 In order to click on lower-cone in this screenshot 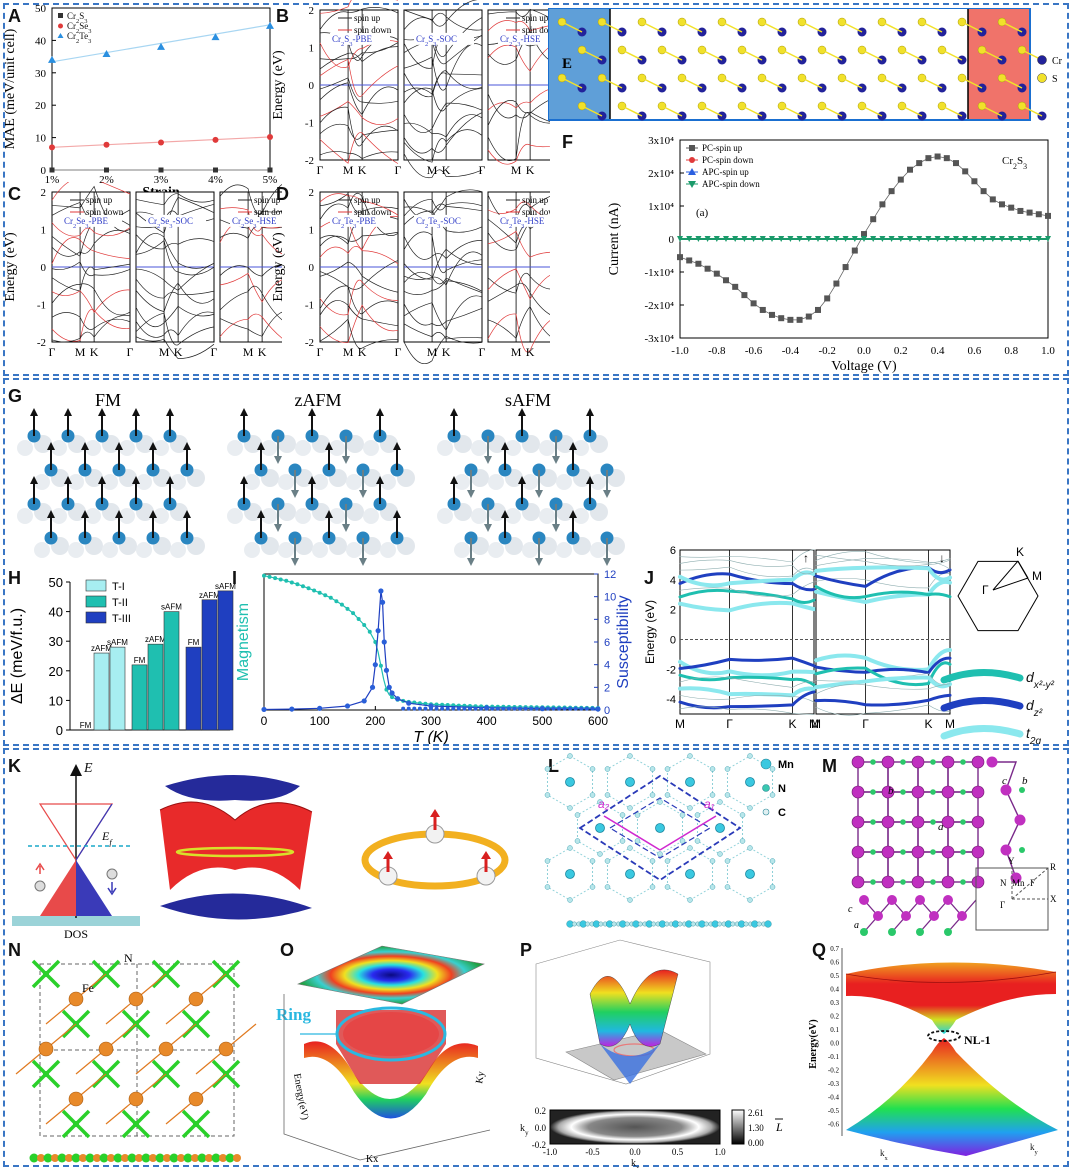, I will do `click(952, 1097)`.